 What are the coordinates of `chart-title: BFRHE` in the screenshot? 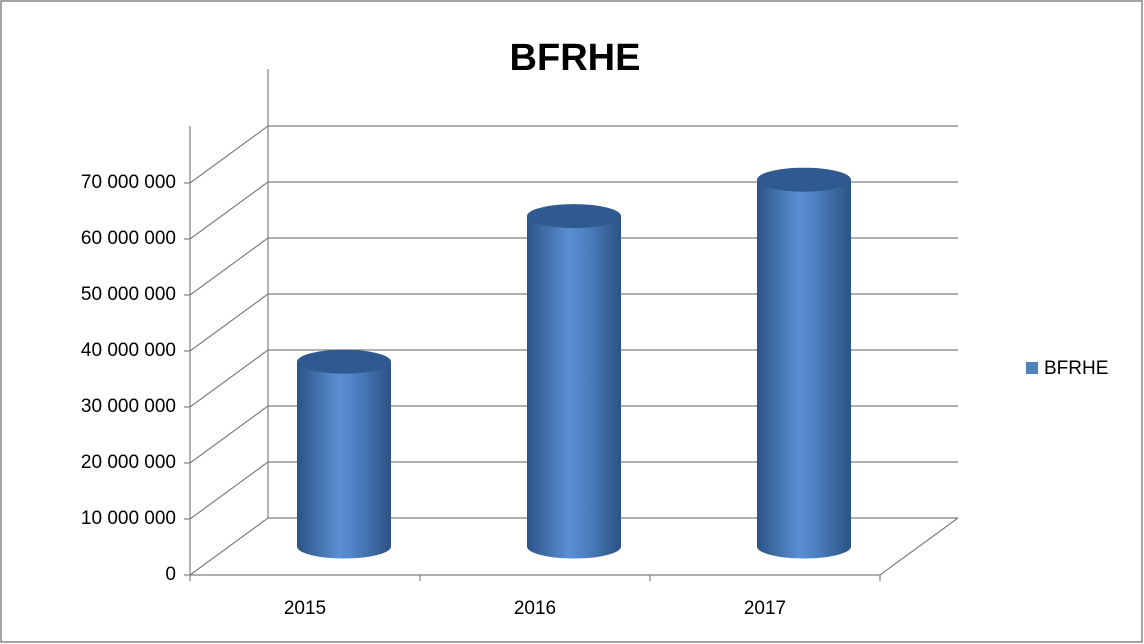 It's located at (575, 58).